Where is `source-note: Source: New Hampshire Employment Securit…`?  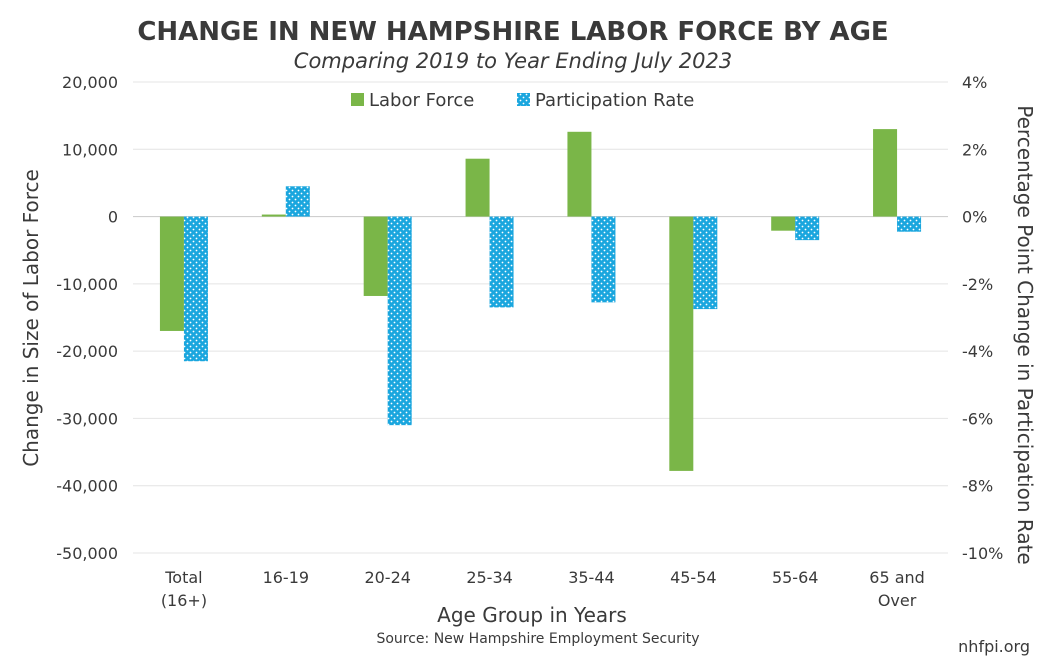 source-note: Source: New Hampshire Employment Securit… is located at coordinates (537, 639).